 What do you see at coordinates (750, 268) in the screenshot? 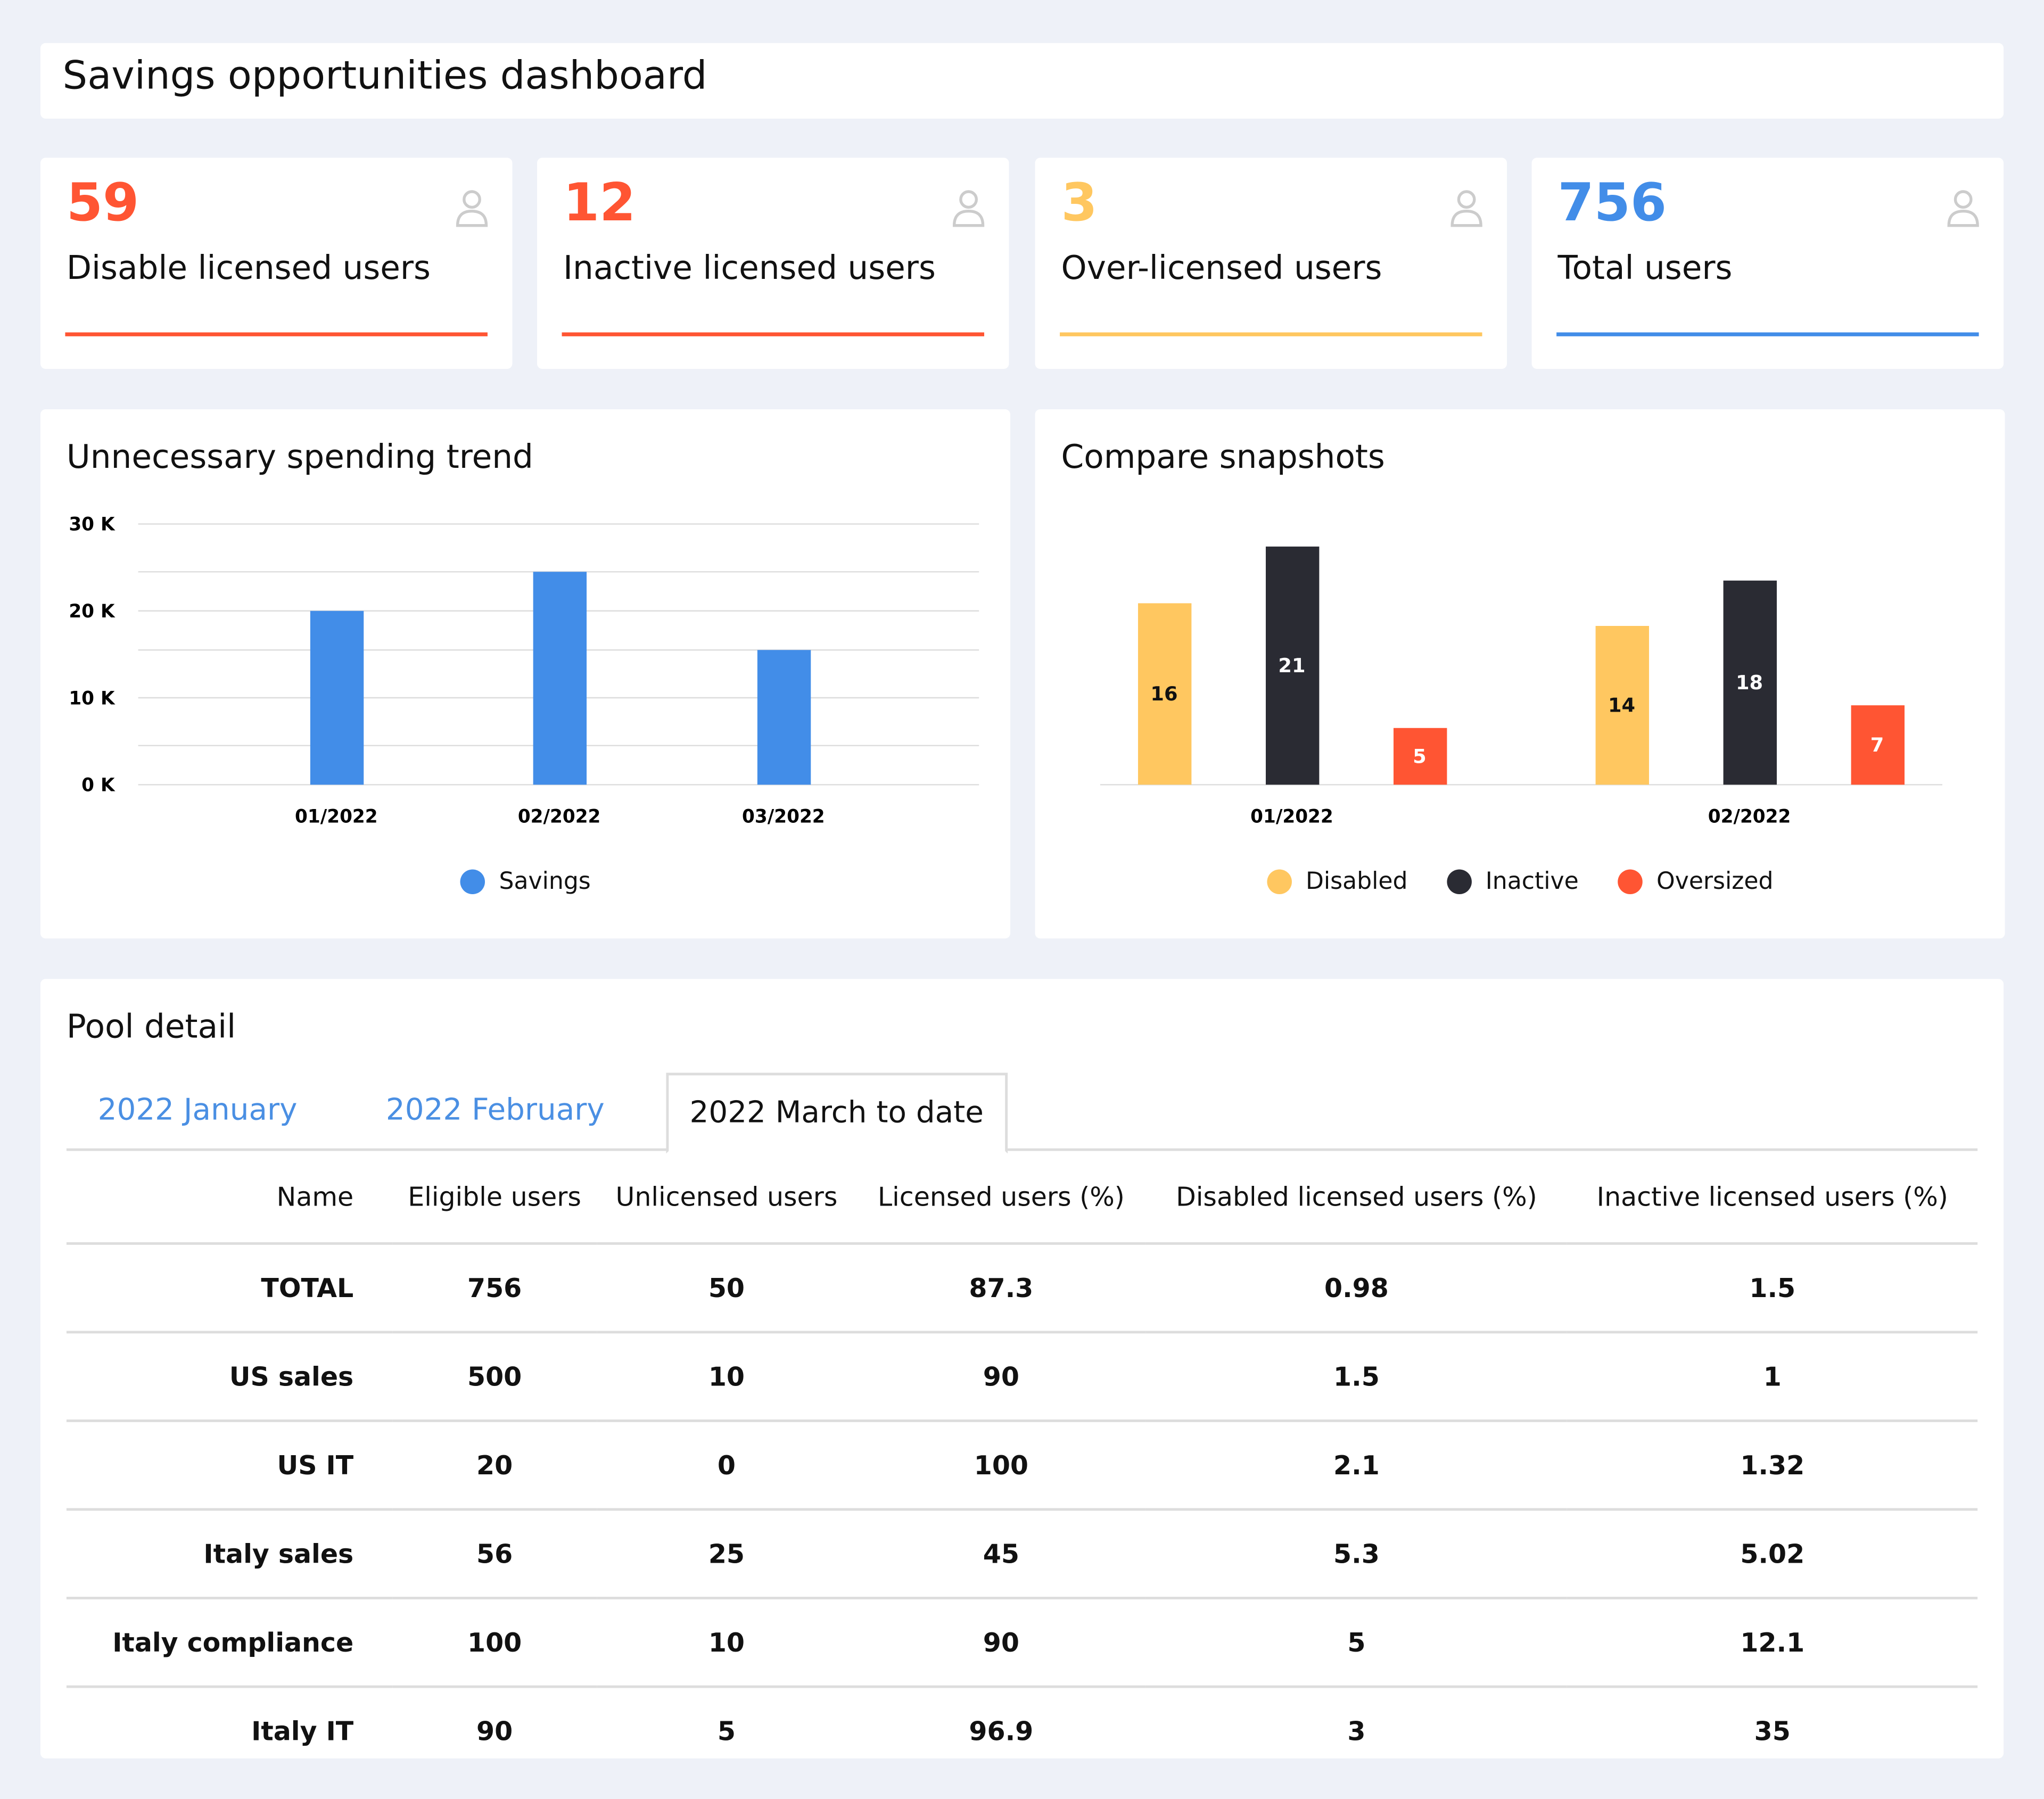
I see `stat-label: Inactive licensed users` at bounding box center [750, 268].